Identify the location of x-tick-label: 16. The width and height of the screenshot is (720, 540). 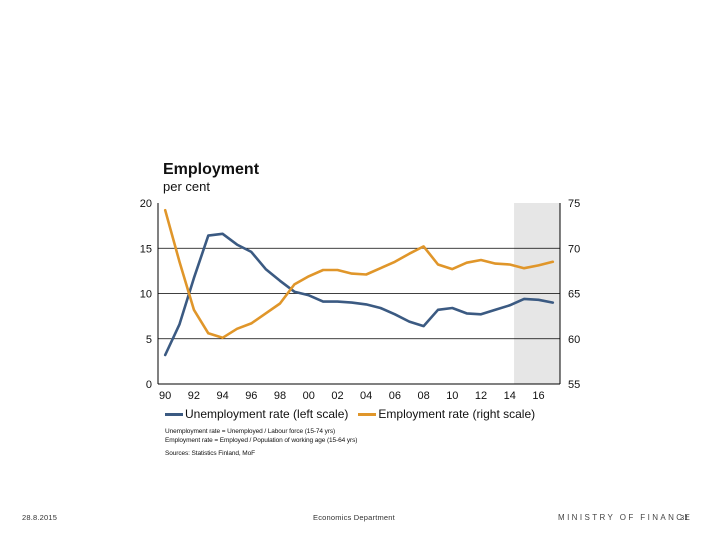
(538, 396).